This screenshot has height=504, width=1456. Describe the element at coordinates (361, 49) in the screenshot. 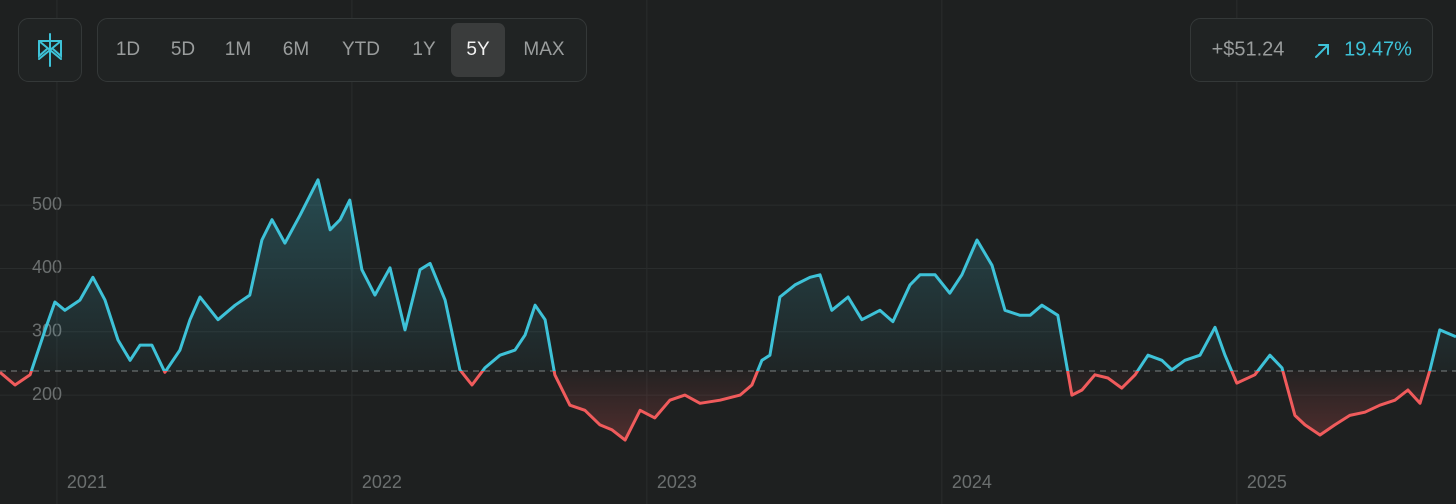

I see `range-button: YTD` at that location.